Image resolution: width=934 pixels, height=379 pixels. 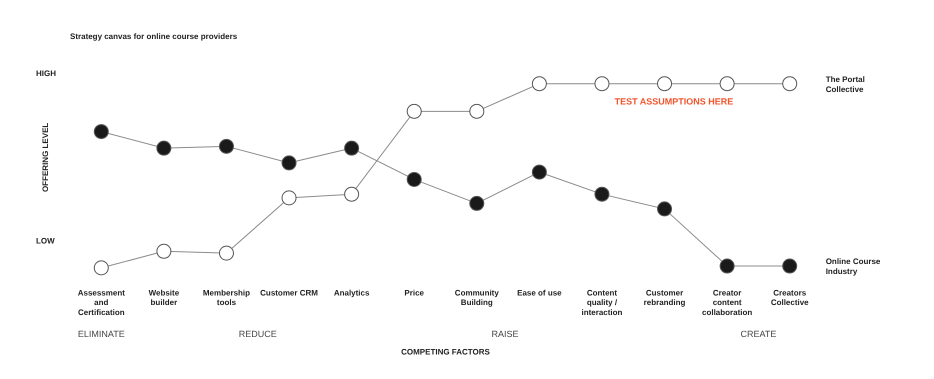 I want to click on x-tick-label: Website builder, so click(x=164, y=298).